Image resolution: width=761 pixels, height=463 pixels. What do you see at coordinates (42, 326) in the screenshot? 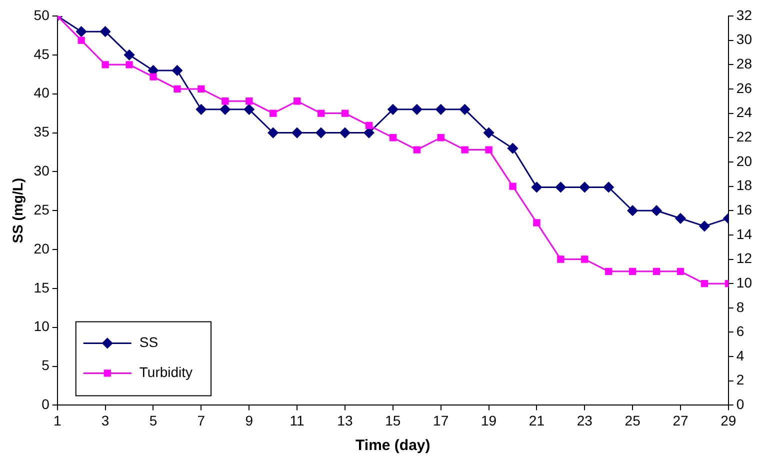
I see `y-tick-label: 10` at bounding box center [42, 326].